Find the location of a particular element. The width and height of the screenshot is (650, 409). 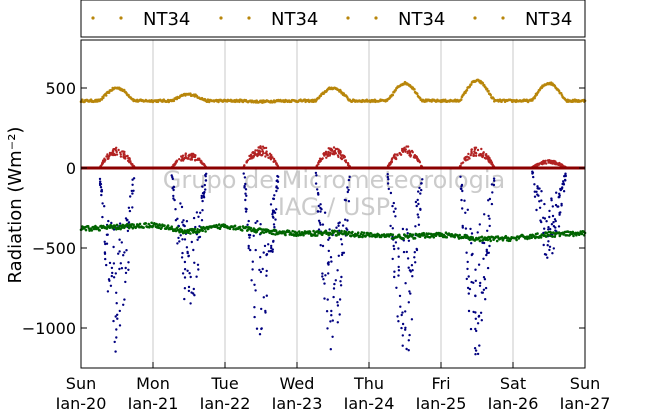

x-tick-label-date: Jan-20 is located at coordinates (81, 401).